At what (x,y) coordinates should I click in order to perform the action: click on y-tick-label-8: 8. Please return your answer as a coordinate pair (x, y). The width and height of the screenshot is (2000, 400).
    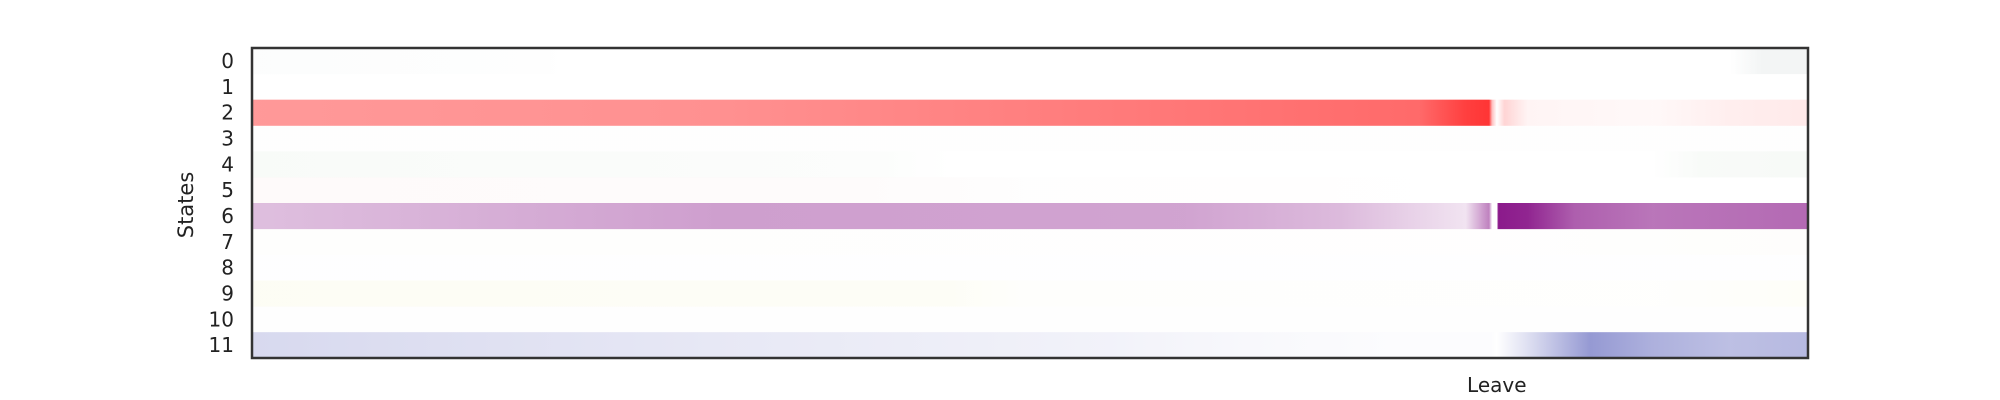
    Looking at the image, I should click on (227, 268).